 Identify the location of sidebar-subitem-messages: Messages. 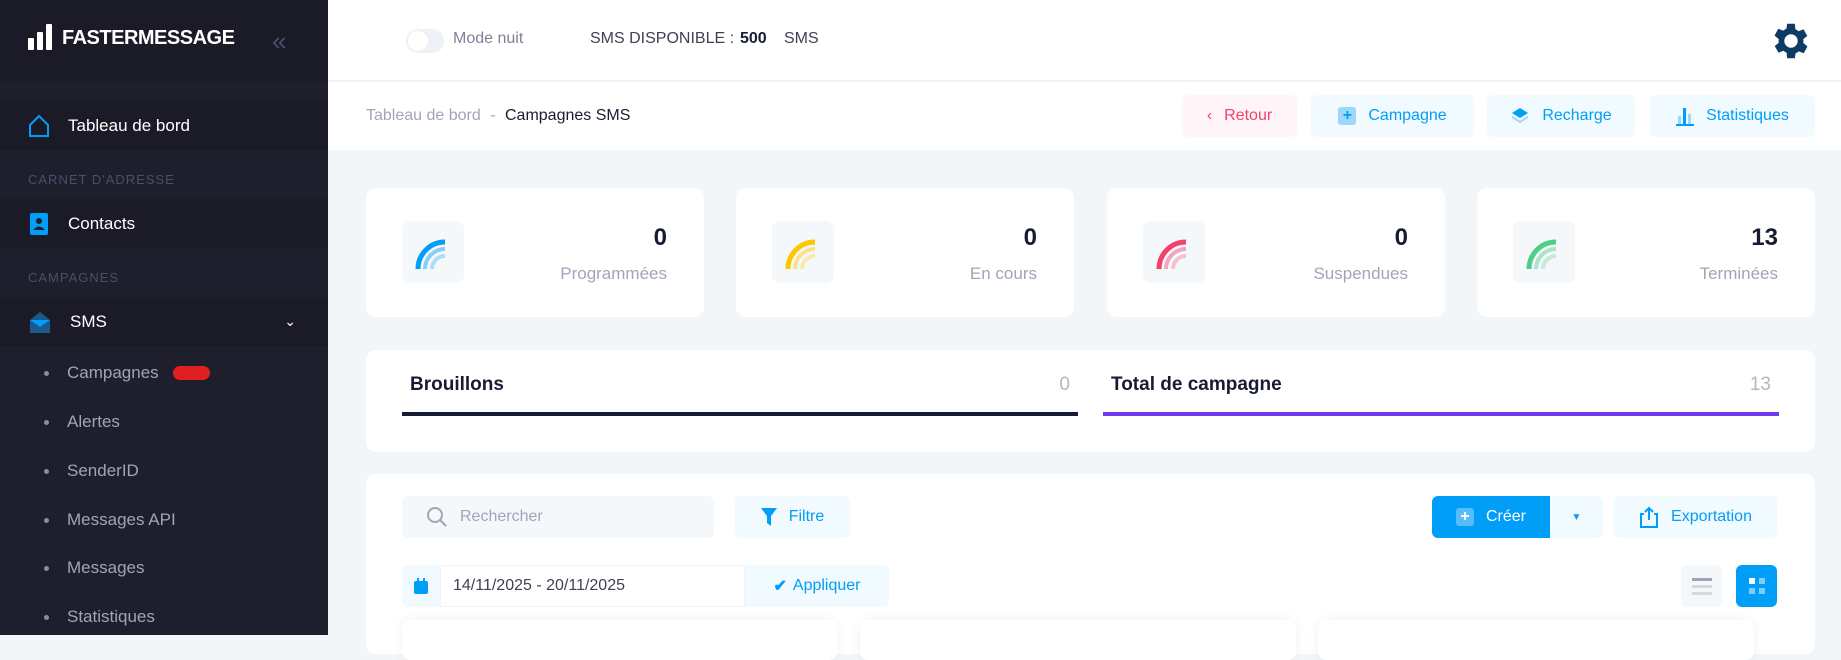
(94, 568).